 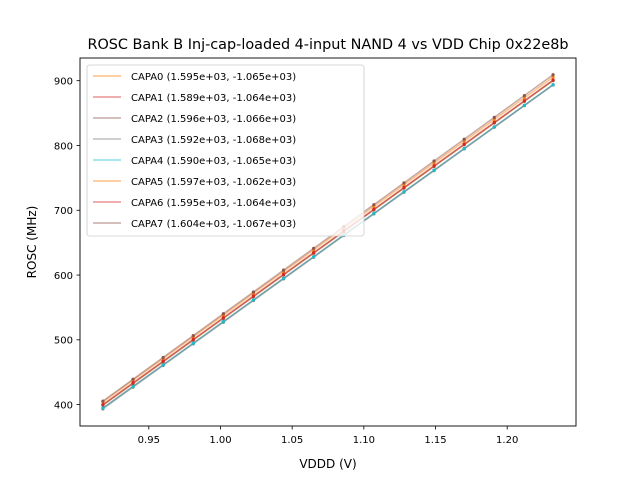 I want to click on legend-label-capa4: CAPA4 (1.590e+03, -1.065e+03), so click(x=213, y=161).